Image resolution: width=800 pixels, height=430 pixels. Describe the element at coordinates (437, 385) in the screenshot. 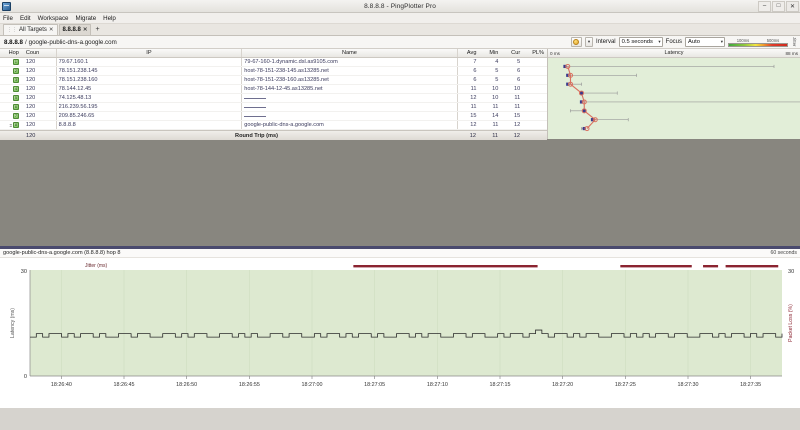

I see `time-tick-label: 18:27:10` at that location.